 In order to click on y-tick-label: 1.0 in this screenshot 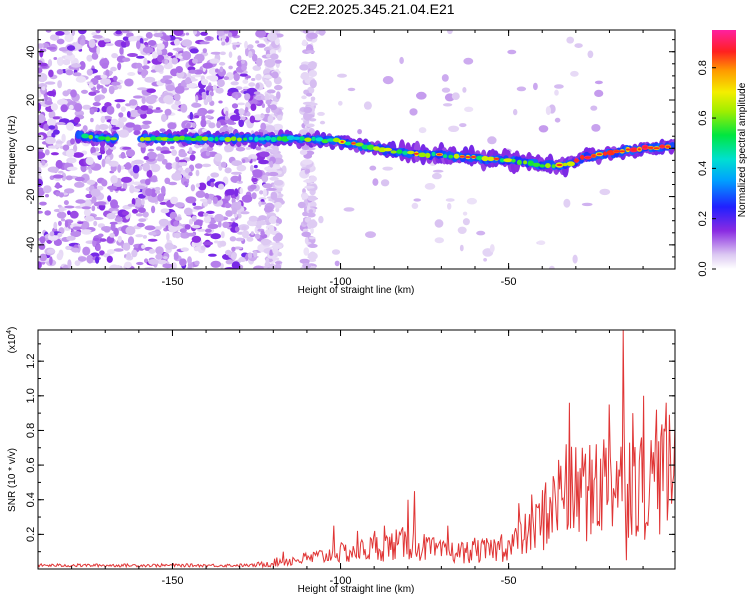, I will do `click(31, 395)`.